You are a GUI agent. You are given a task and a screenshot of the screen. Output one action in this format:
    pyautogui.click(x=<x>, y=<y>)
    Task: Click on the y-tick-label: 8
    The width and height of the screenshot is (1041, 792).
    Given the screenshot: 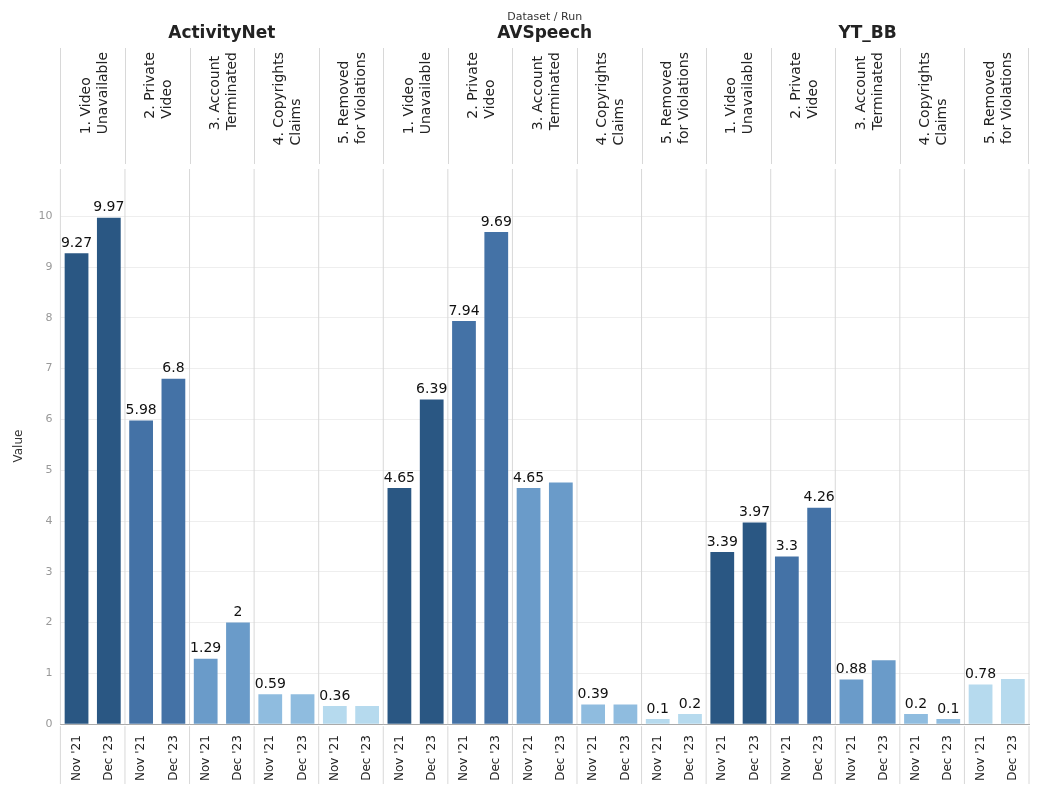 What is the action you would take?
    pyautogui.click(x=49, y=317)
    